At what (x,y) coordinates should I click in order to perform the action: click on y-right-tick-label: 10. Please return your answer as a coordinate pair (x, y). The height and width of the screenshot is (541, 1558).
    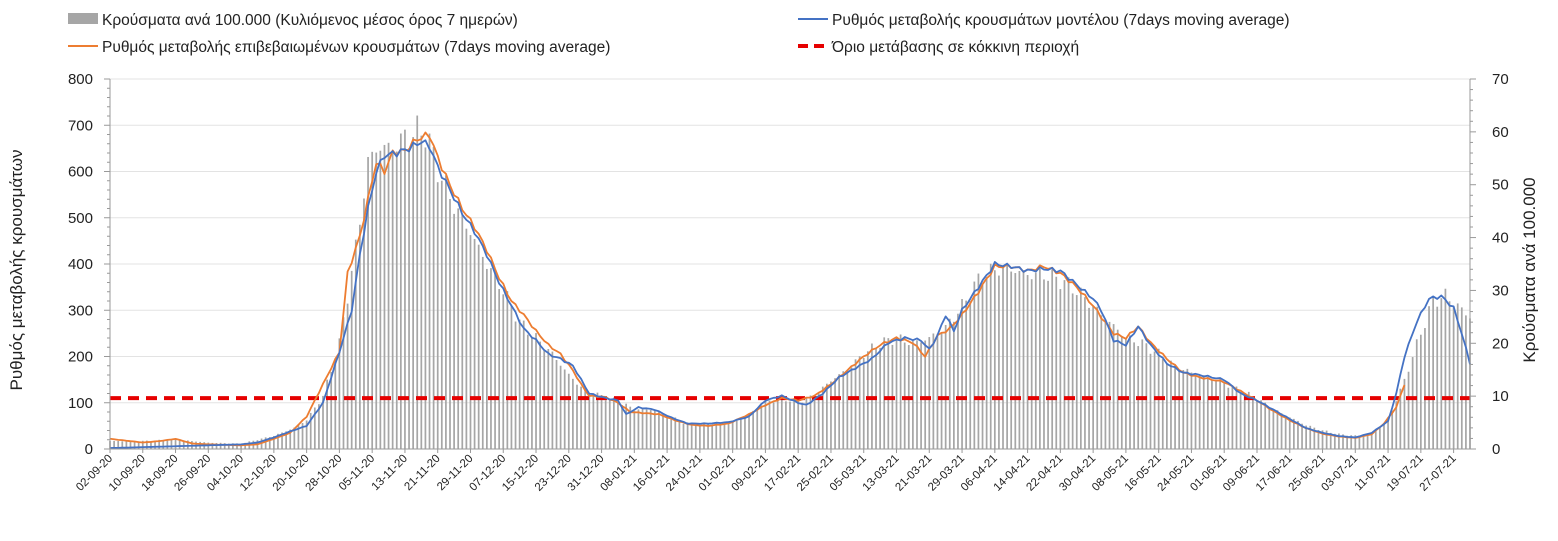
    Looking at the image, I should click on (1500, 396).